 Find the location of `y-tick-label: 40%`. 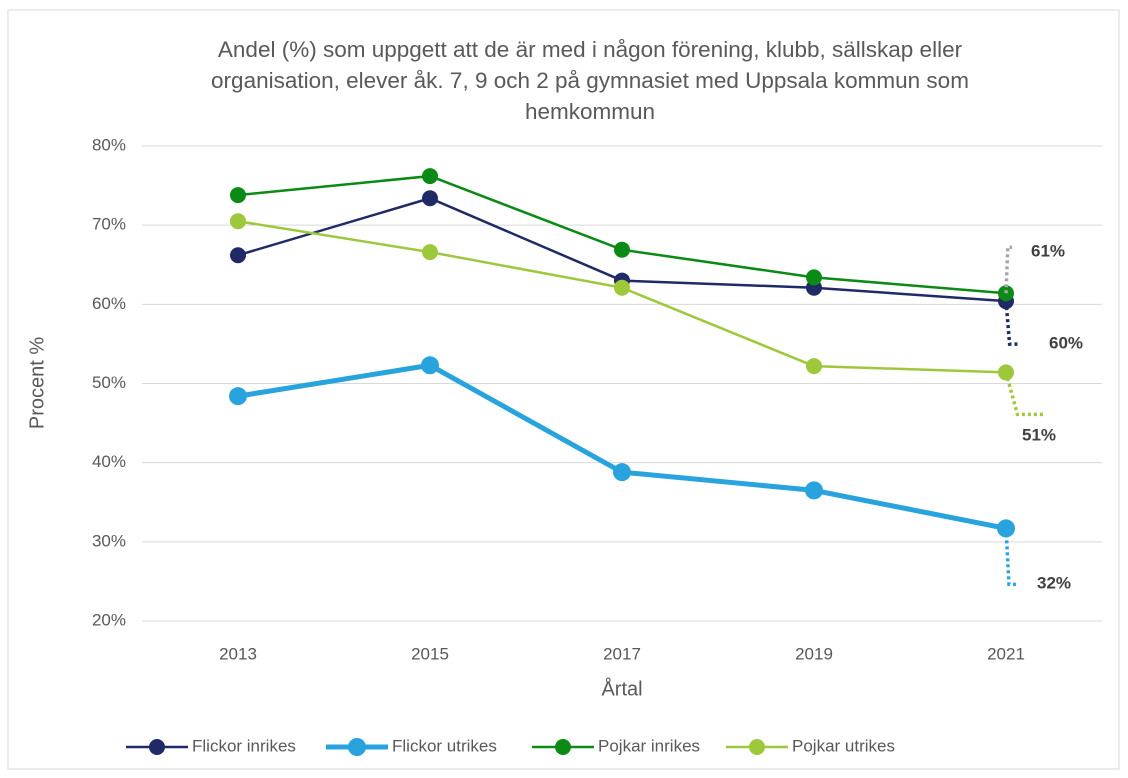

y-tick-label: 40% is located at coordinates (109, 461).